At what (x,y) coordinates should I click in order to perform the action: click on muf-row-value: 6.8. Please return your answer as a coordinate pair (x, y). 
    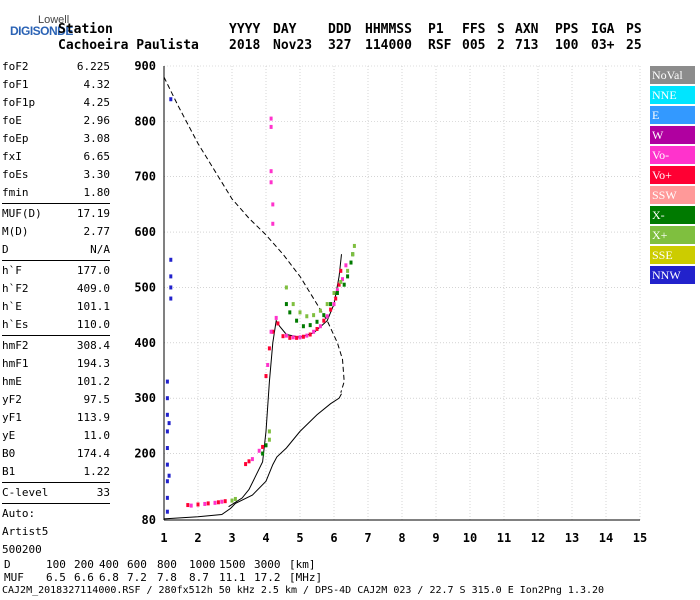
    Looking at the image, I should click on (109, 577).